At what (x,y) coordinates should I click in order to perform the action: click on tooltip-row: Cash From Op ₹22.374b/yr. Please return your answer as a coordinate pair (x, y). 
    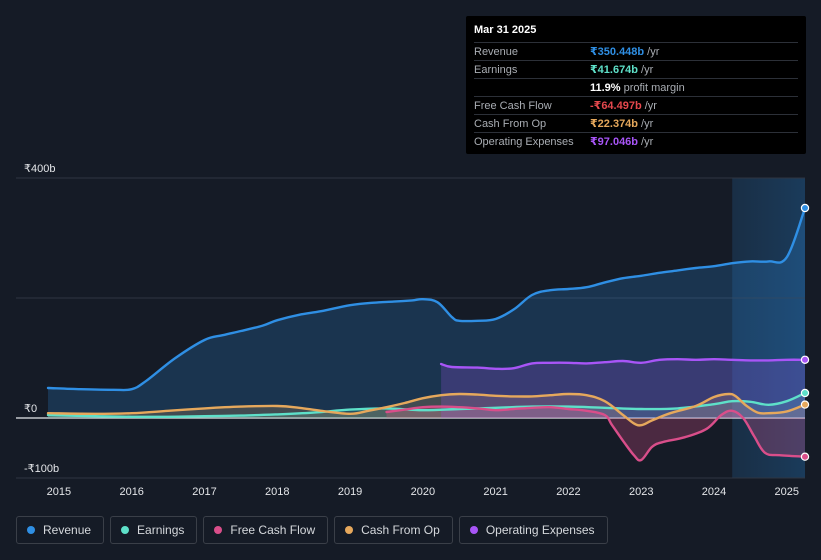
    Looking at the image, I should click on (636, 123).